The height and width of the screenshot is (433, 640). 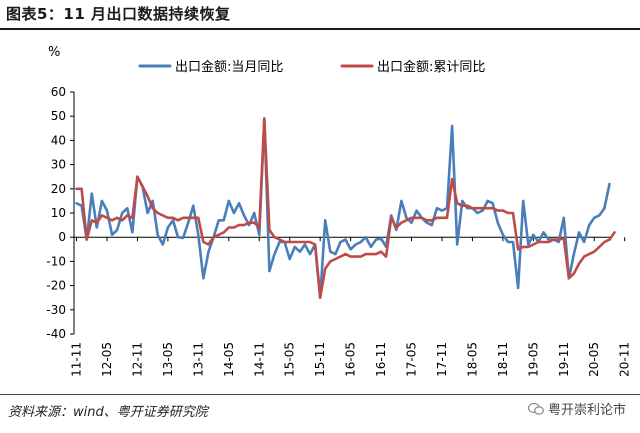 What do you see at coordinates (58, 140) in the screenshot?
I see `y-tick-label: 40` at bounding box center [58, 140].